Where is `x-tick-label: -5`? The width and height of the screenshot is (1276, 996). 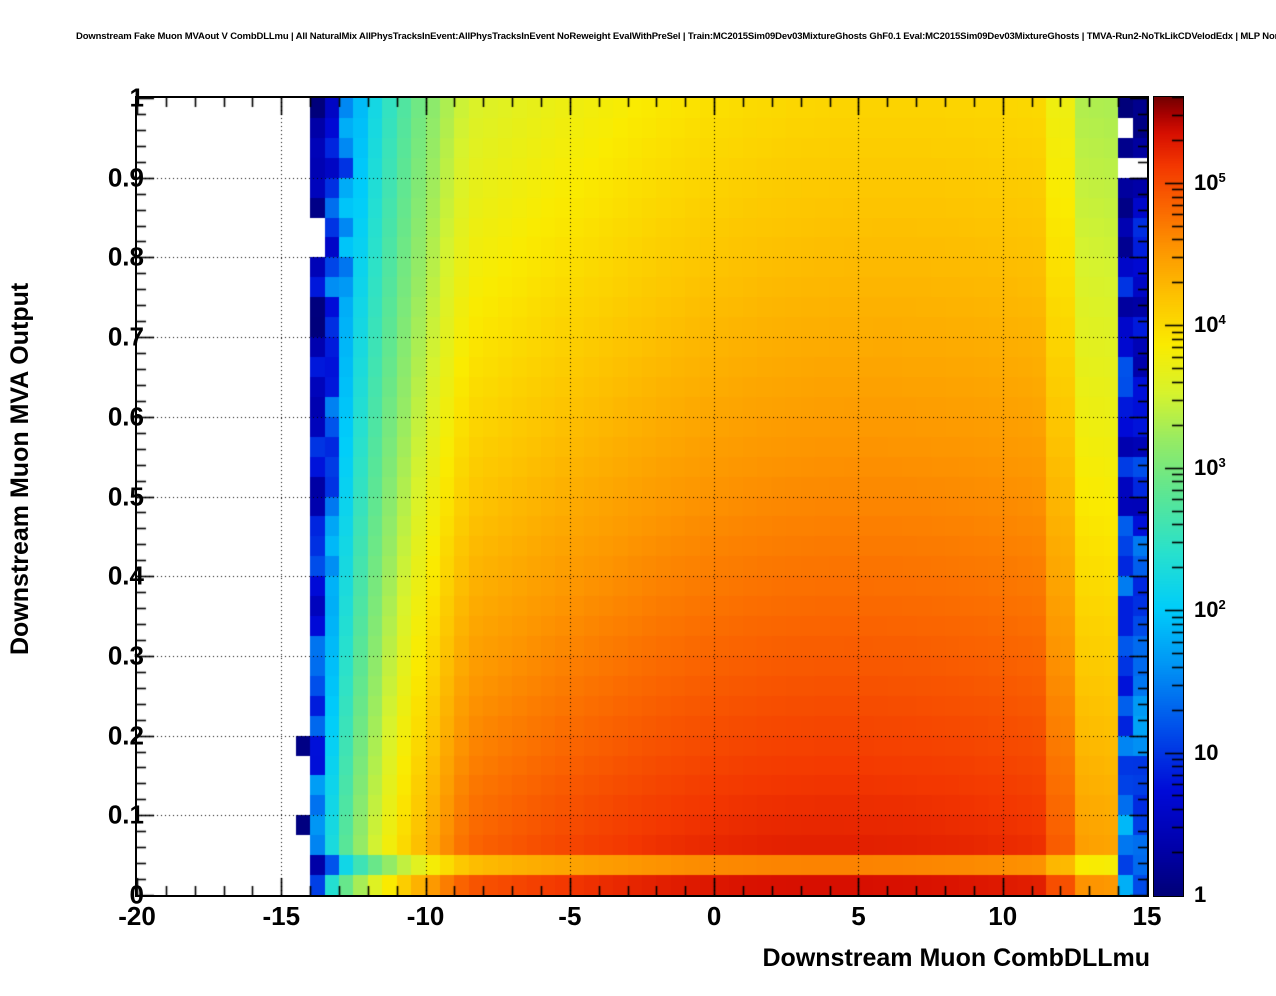
x-tick-label: -5 is located at coordinates (570, 916).